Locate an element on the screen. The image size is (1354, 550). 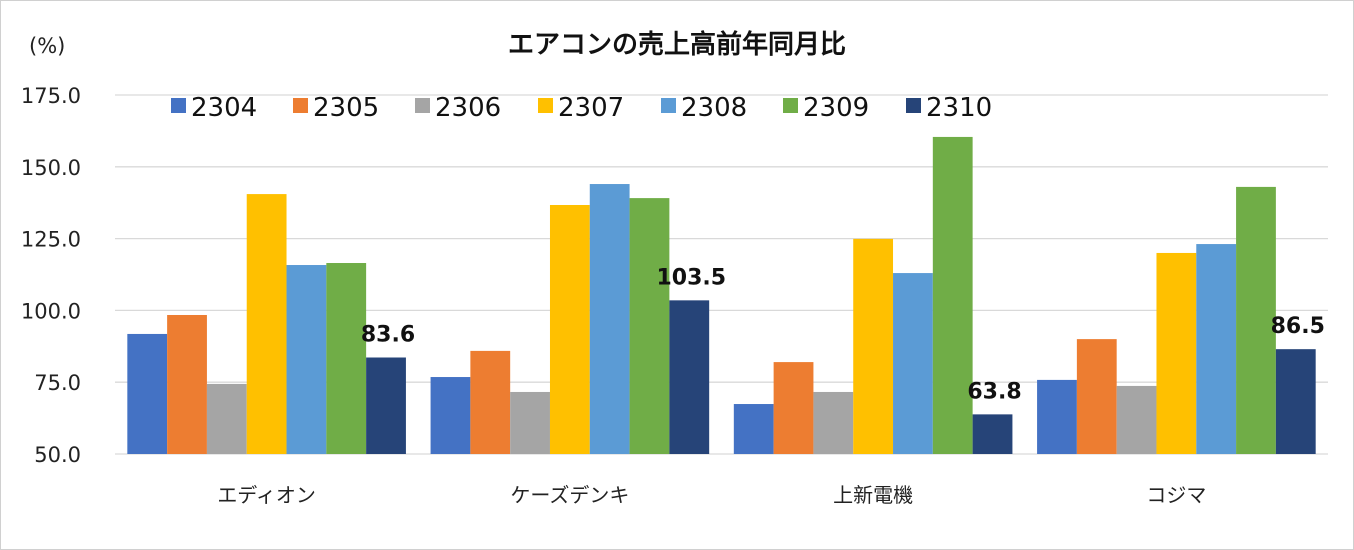
legend-label: 2307 is located at coordinates (591, 108).